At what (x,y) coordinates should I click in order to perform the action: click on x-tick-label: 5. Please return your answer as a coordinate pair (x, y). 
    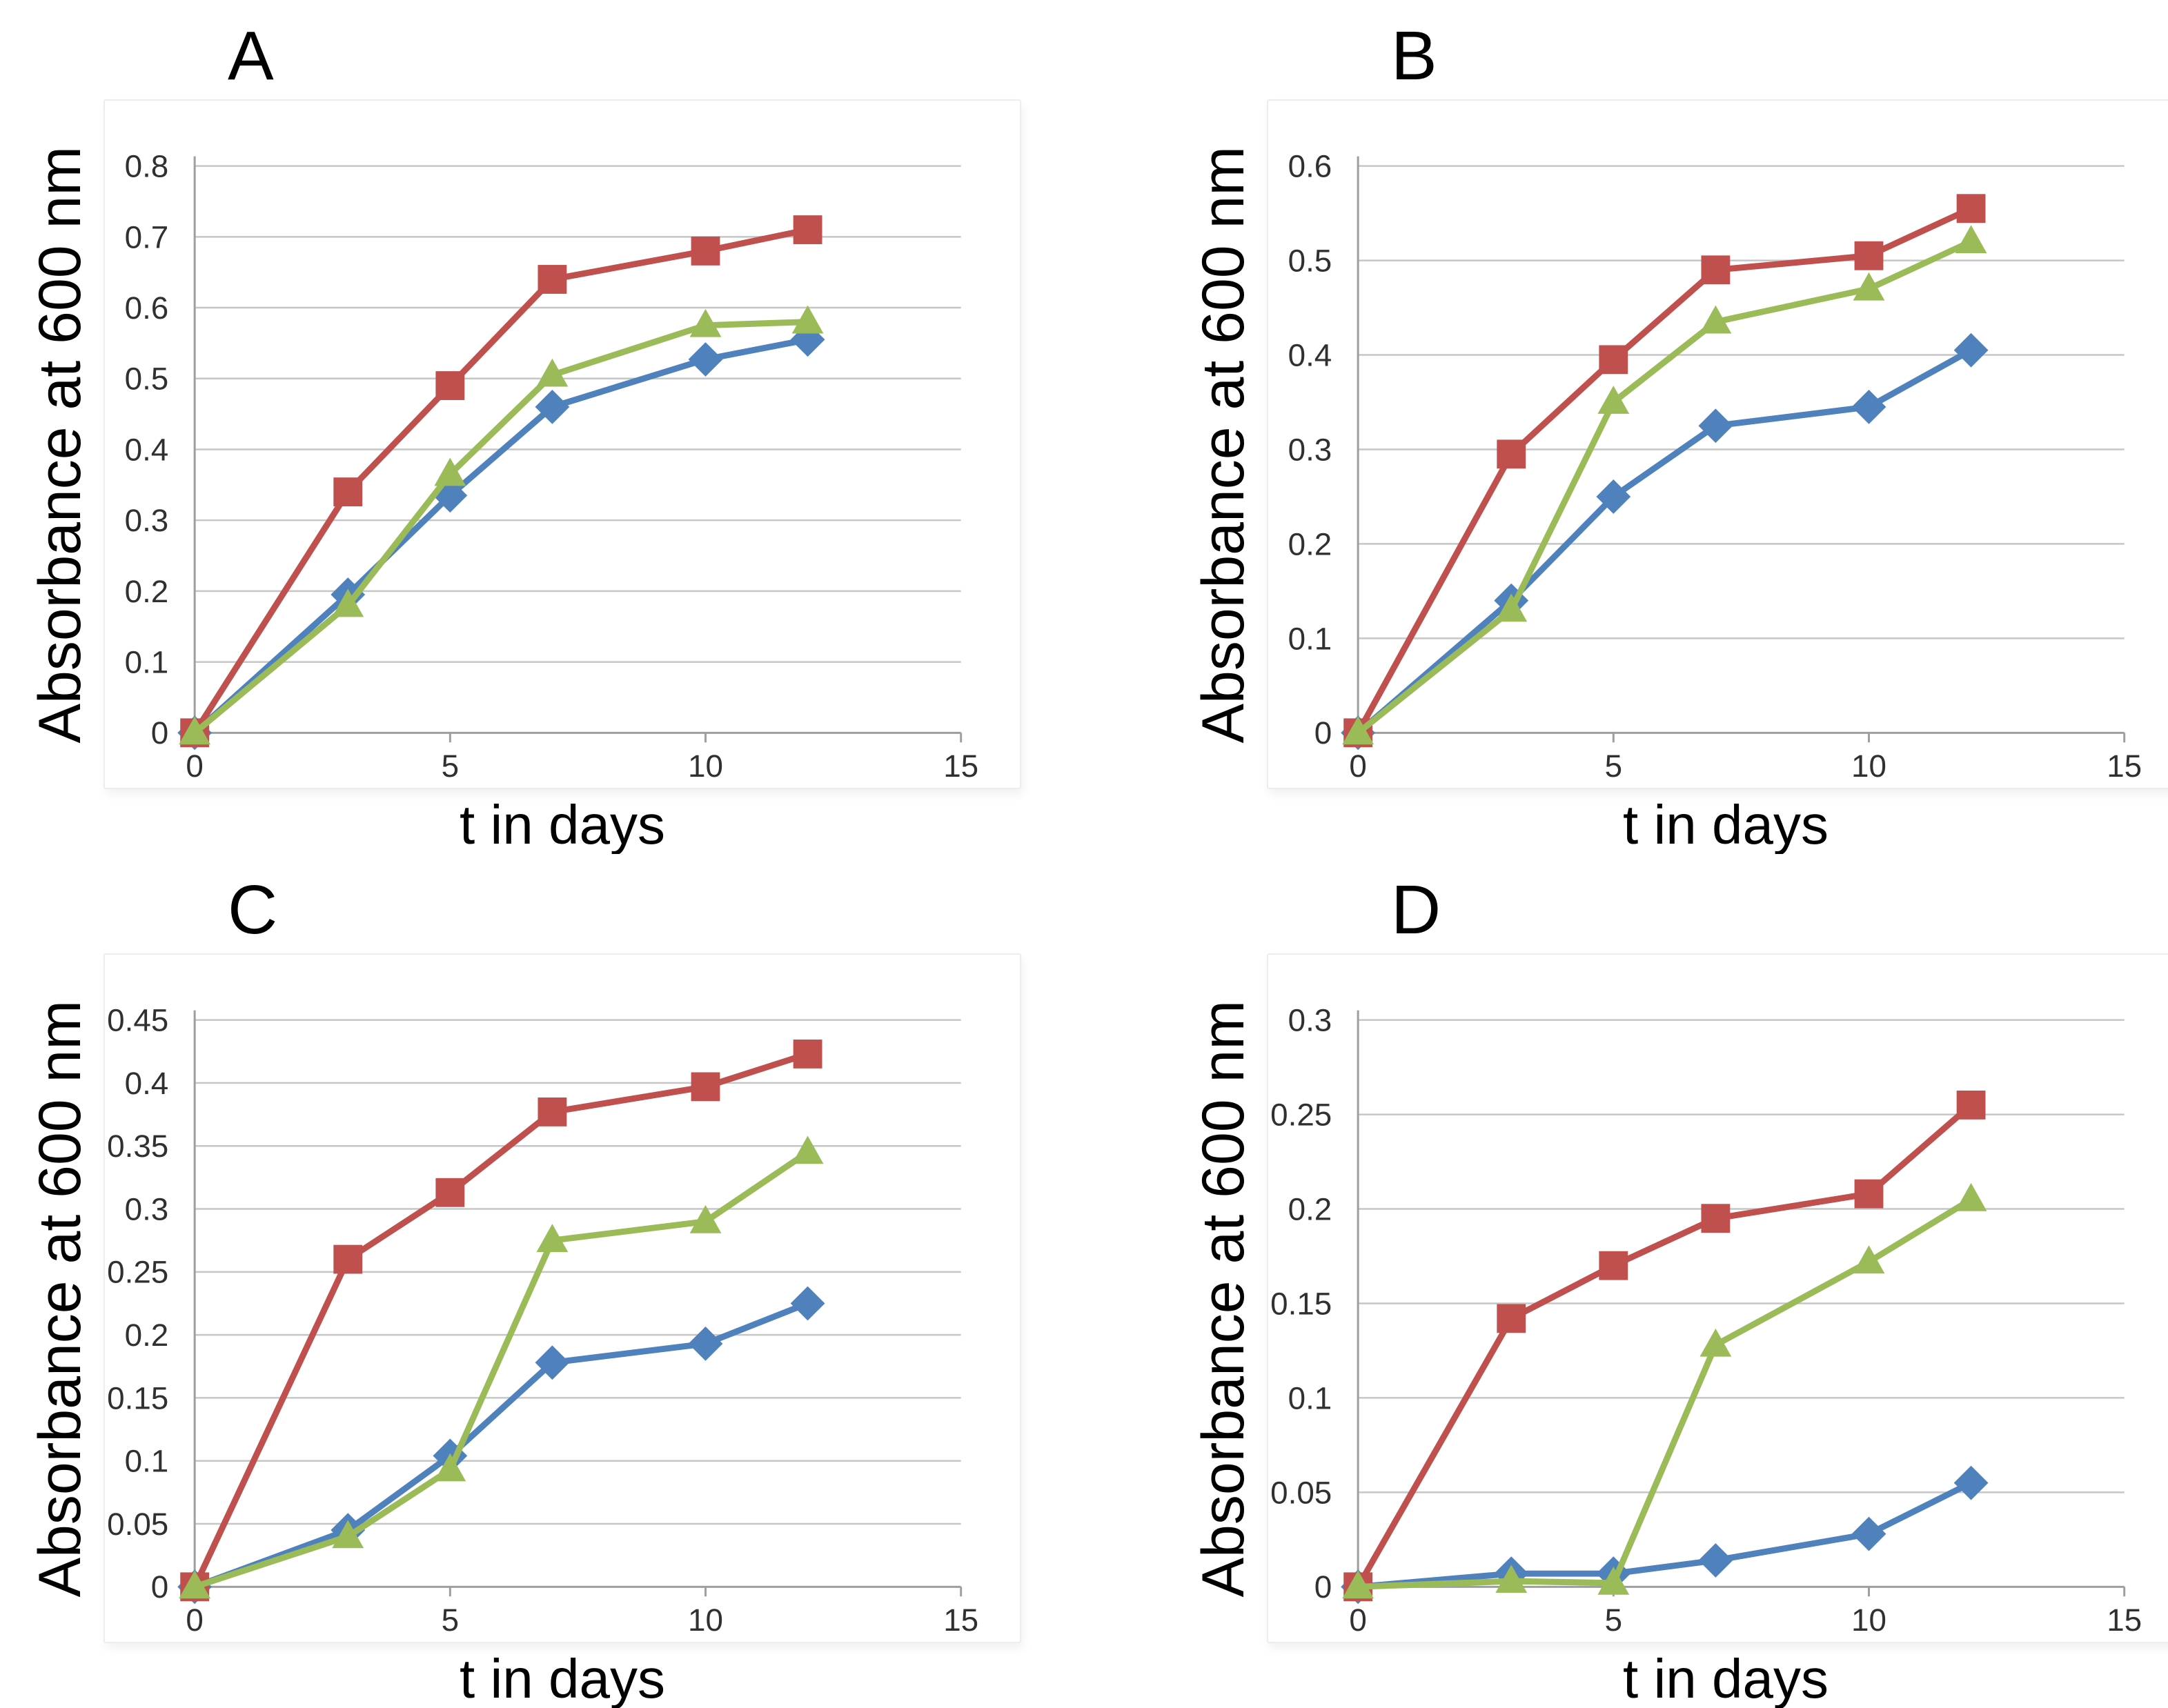
    Looking at the image, I should click on (450, 766).